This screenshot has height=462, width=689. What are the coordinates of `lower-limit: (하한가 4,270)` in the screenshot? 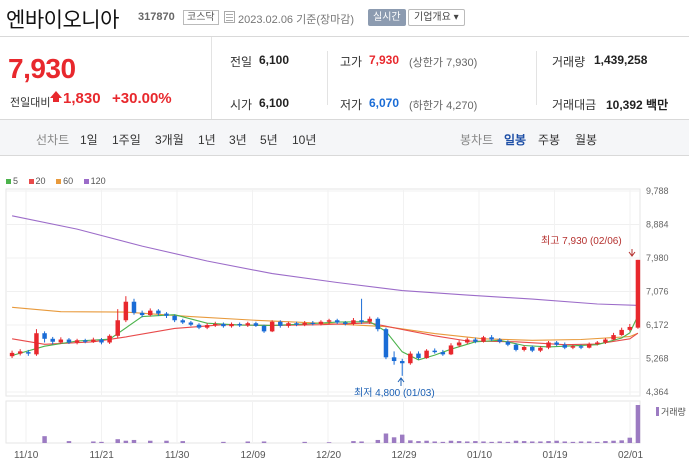 It's located at (443, 106).